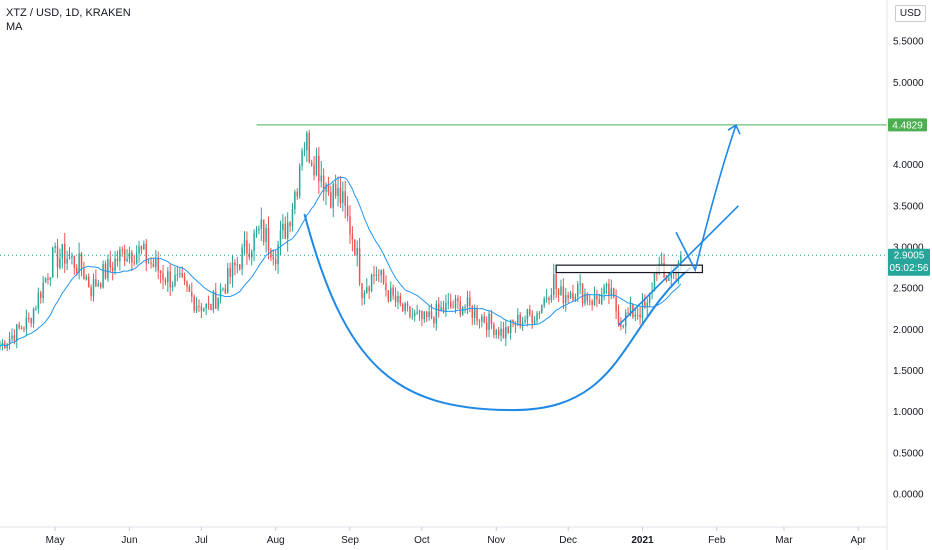 The height and width of the screenshot is (550, 932). What do you see at coordinates (350, 540) in the screenshot?
I see `time-tick-label: Sep` at bounding box center [350, 540].